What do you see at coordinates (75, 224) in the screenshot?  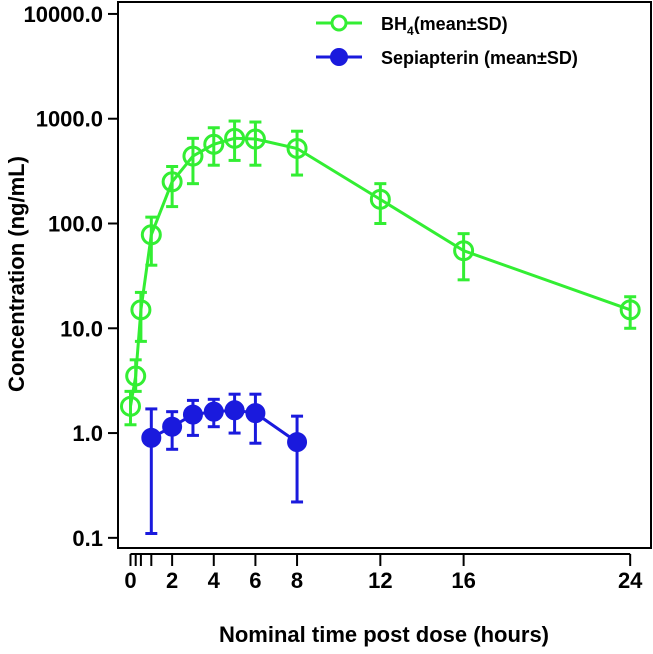 I see `y-tick-label: 100.0` at bounding box center [75, 224].